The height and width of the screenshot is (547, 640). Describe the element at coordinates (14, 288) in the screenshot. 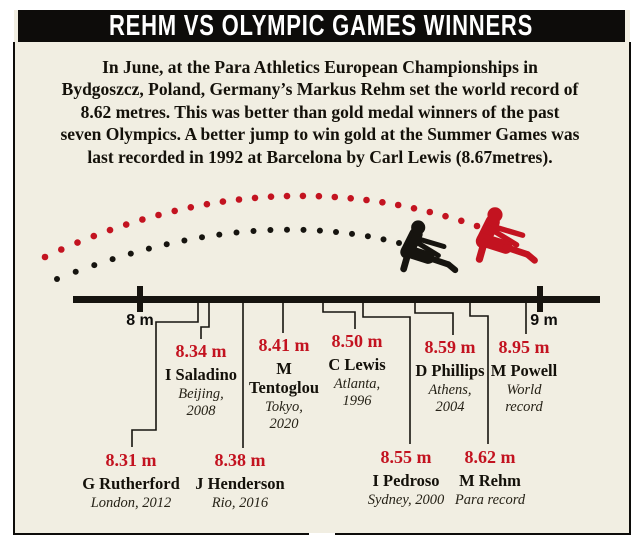

I see `border-left` at that location.